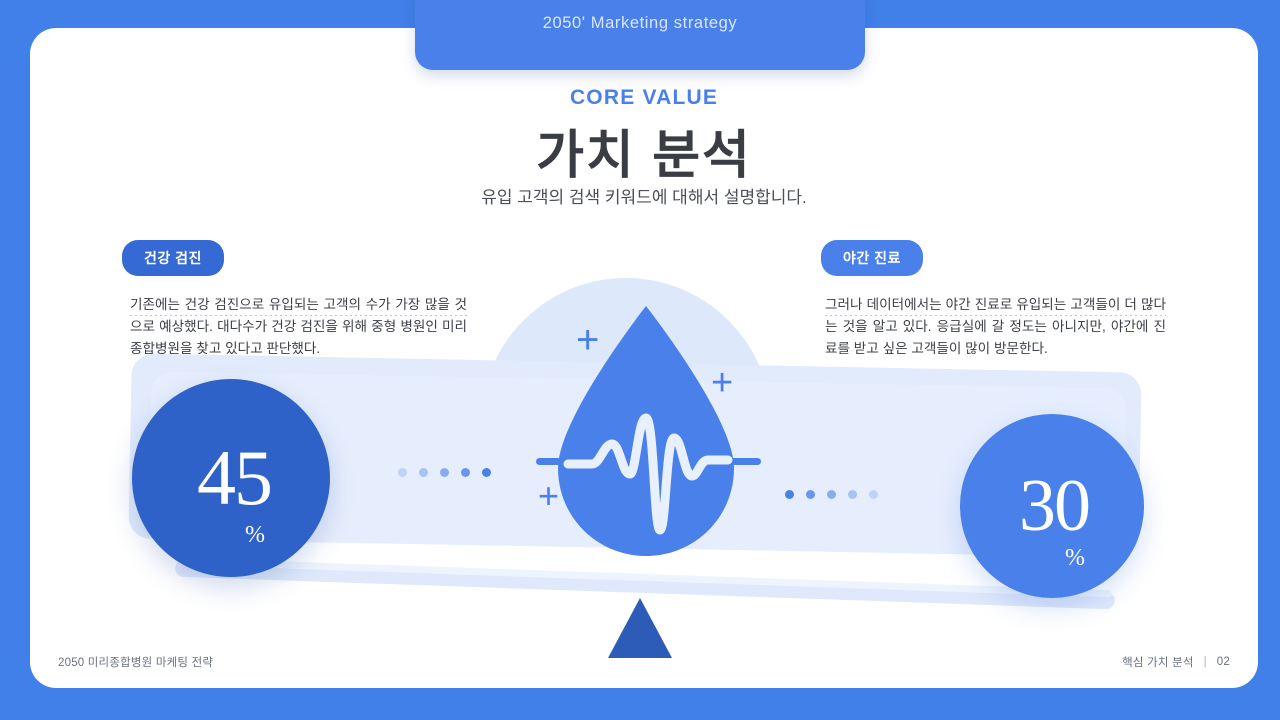  I want to click on stat-circle-right: 30 %, so click(1052, 506).